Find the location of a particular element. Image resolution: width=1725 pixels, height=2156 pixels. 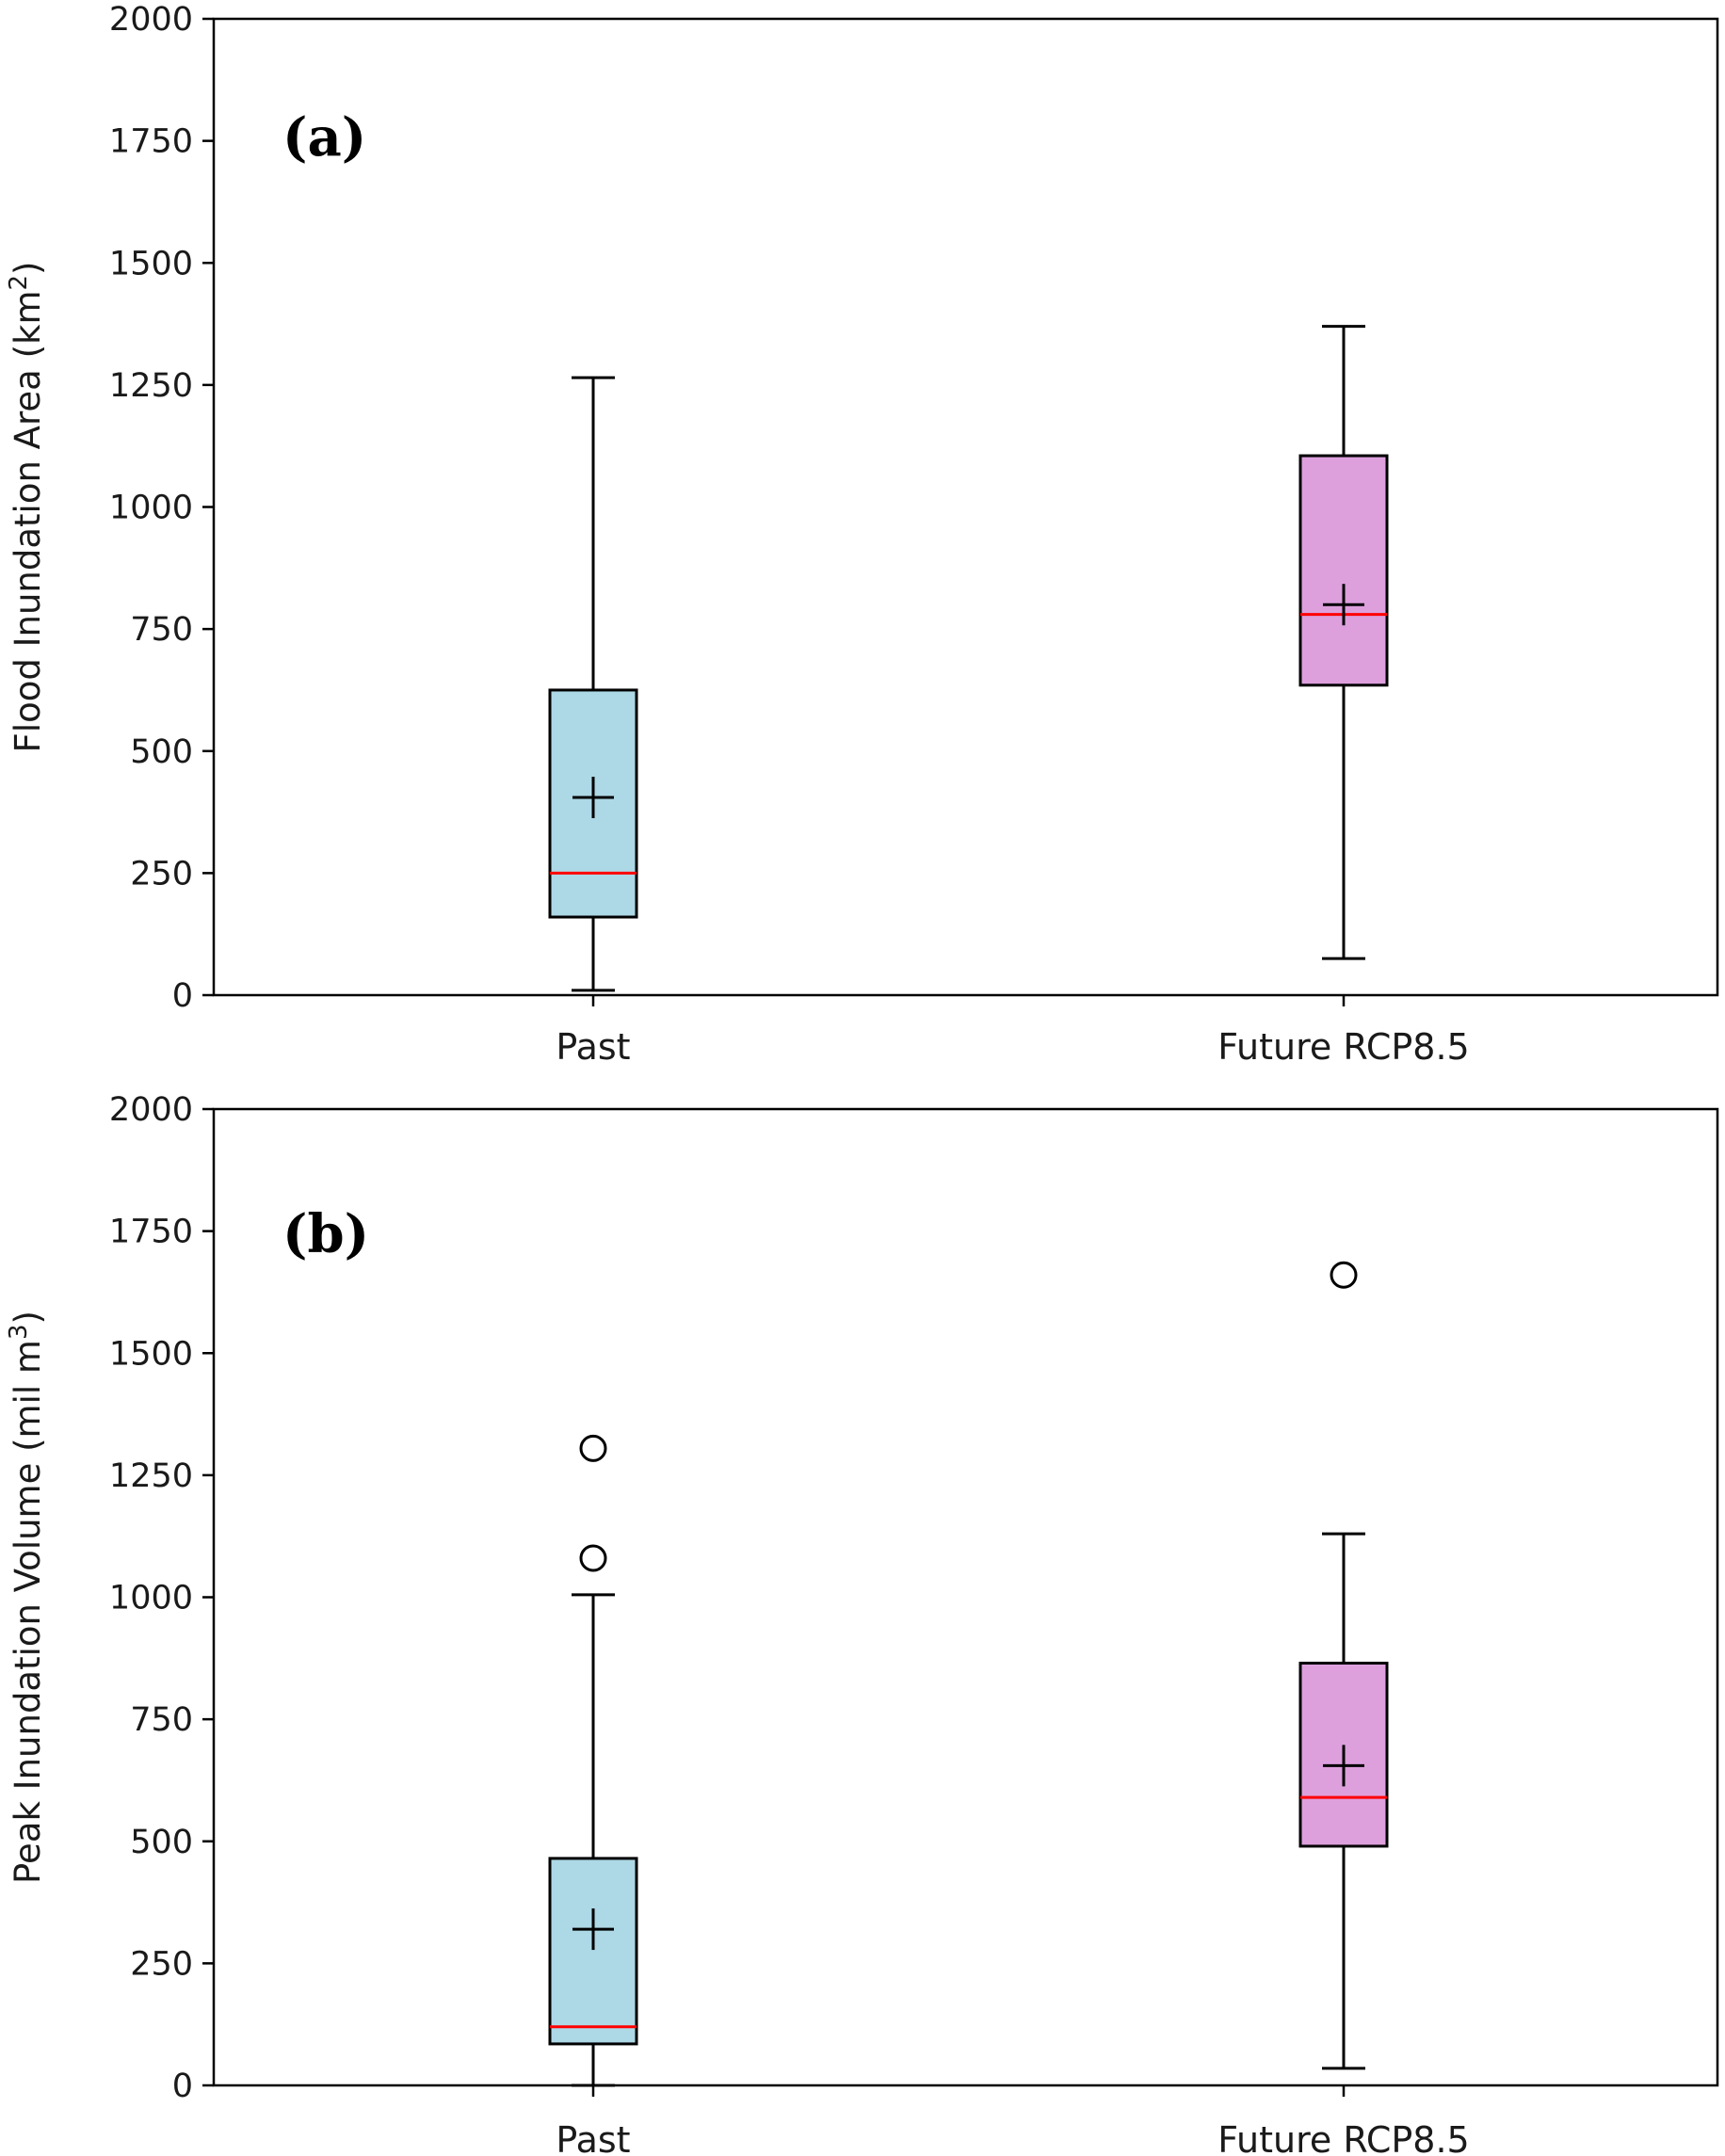

y-axis-title: Peak Inundation Volume (mil m3) is located at coordinates (27, 1597).